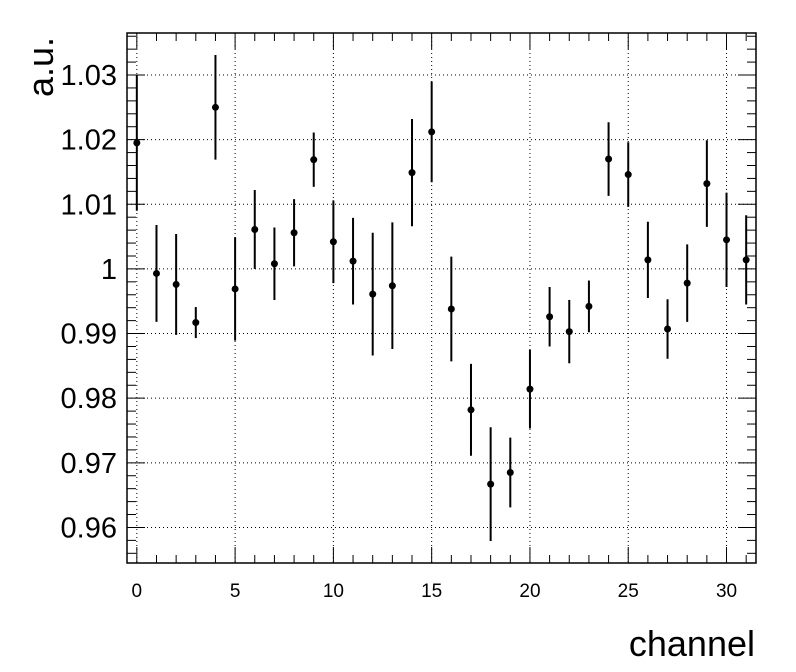 The image size is (796, 672). What do you see at coordinates (89, 399) in the screenshot?
I see `y-tick-label: 0.98` at bounding box center [89, 399].